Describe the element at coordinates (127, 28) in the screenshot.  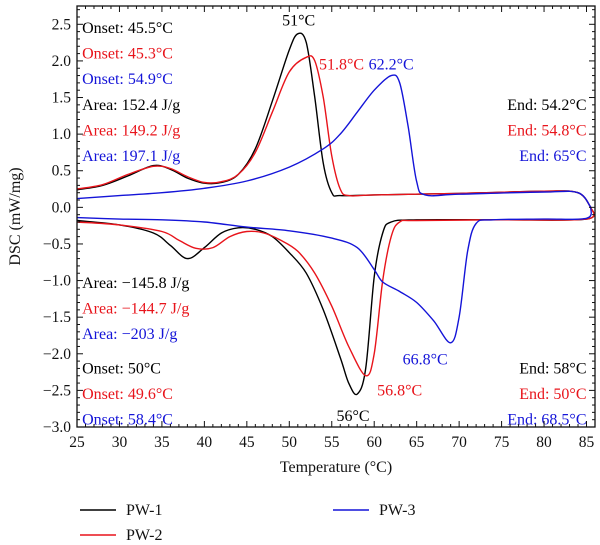
I see `annotation-label: Onset: 45.5°C` at that location.